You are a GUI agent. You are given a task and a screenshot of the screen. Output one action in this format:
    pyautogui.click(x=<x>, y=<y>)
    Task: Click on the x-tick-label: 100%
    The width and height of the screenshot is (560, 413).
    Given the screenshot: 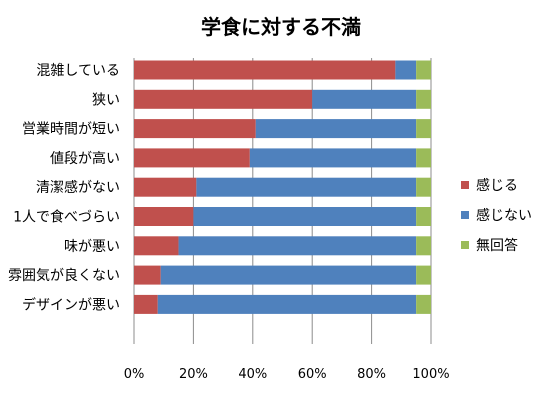 What is the action you would take?
    pyautogui.click(x=430, y=374)
    